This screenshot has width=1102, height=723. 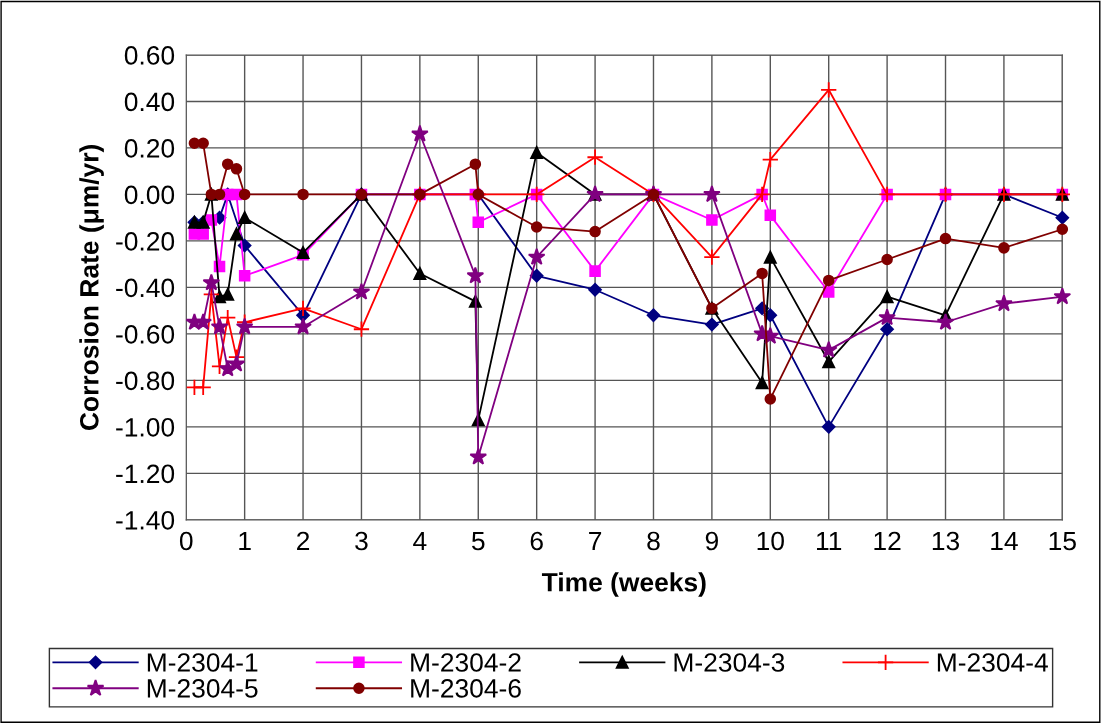 I want to click on y-tick-label: -0.60, so click(x=145, y=334).